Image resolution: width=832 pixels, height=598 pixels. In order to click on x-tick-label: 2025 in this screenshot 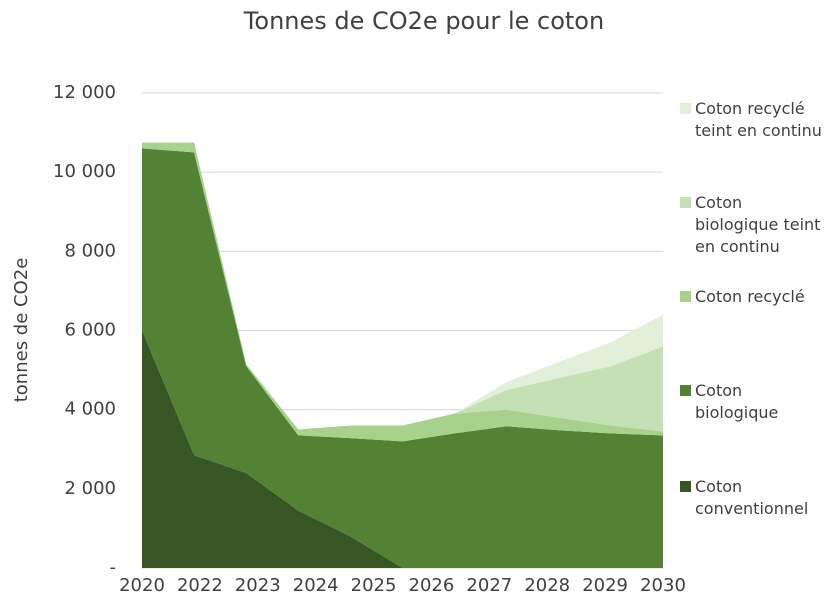, I will do `click(374, 585)`.